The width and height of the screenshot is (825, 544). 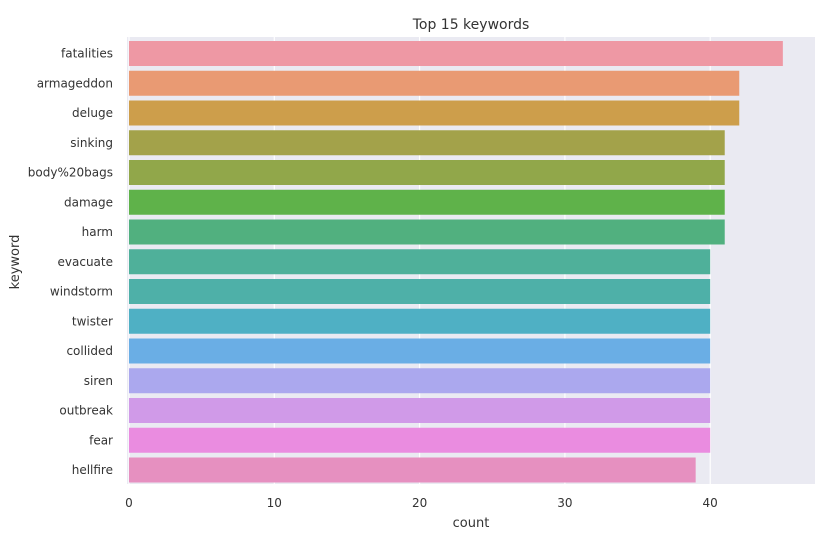 What do you see at coordinates (15, 262) in the screenshot?
I see `y-axis-label: keyword` at bounding box center [15, 262].